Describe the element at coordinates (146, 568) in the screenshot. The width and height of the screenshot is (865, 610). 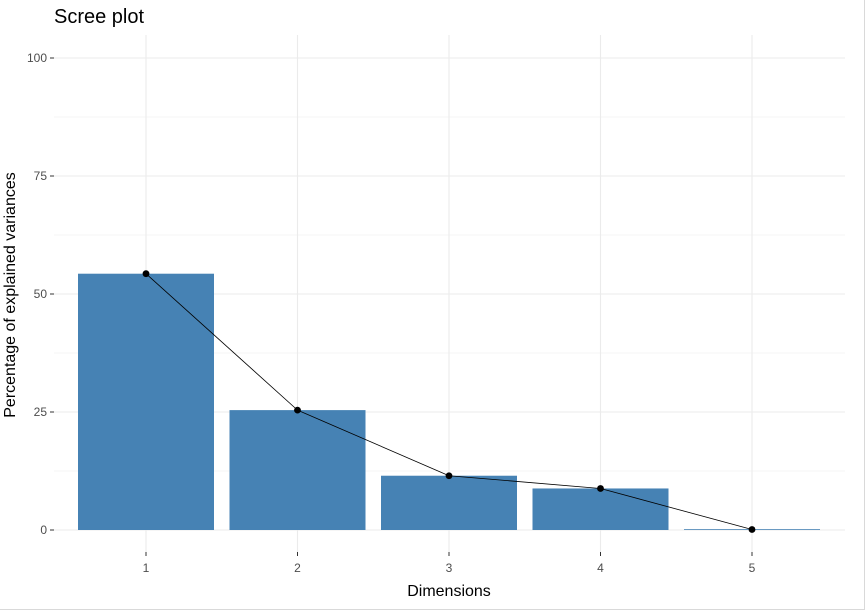
I see `x-tick-label: 1` at that location.